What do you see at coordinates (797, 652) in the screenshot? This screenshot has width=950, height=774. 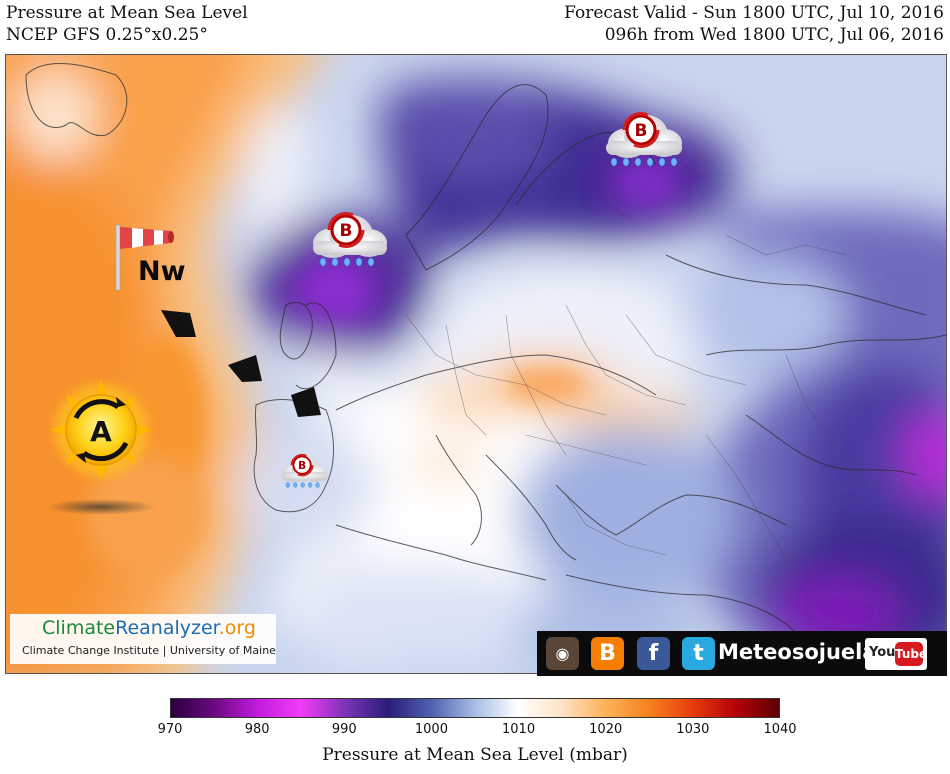 I see `social-account-name: Meteosojuela` at bounding box center [797, 652].